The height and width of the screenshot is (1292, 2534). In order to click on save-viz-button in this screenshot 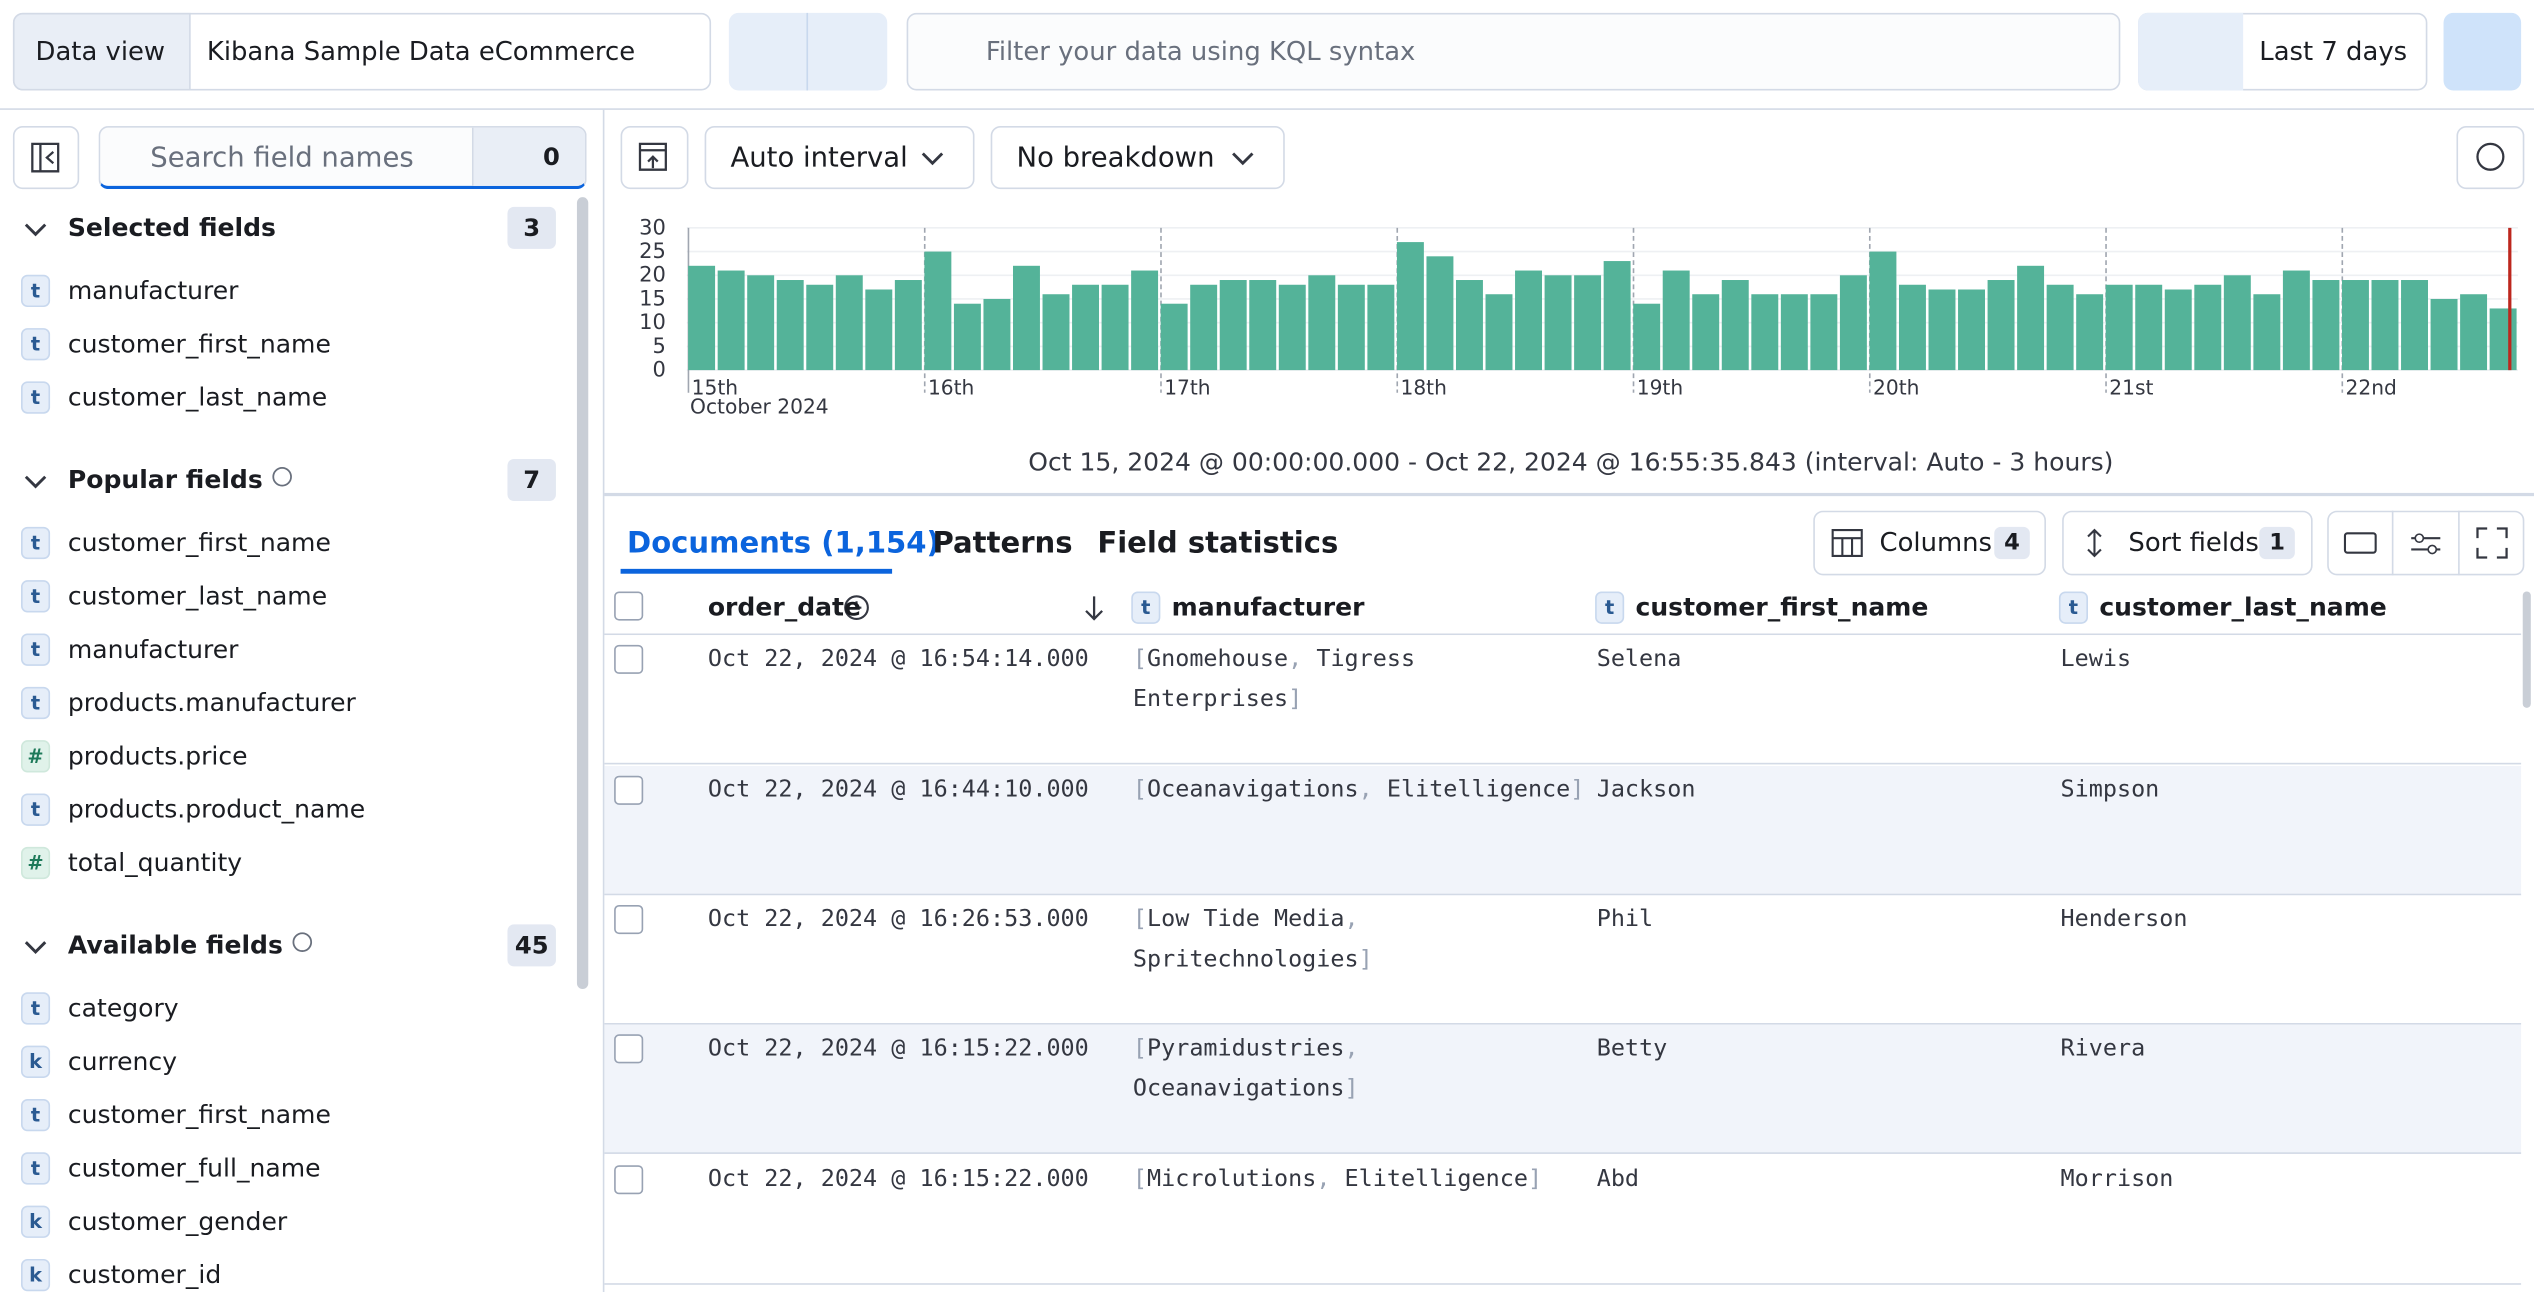, I will do `click(654, 158)`.